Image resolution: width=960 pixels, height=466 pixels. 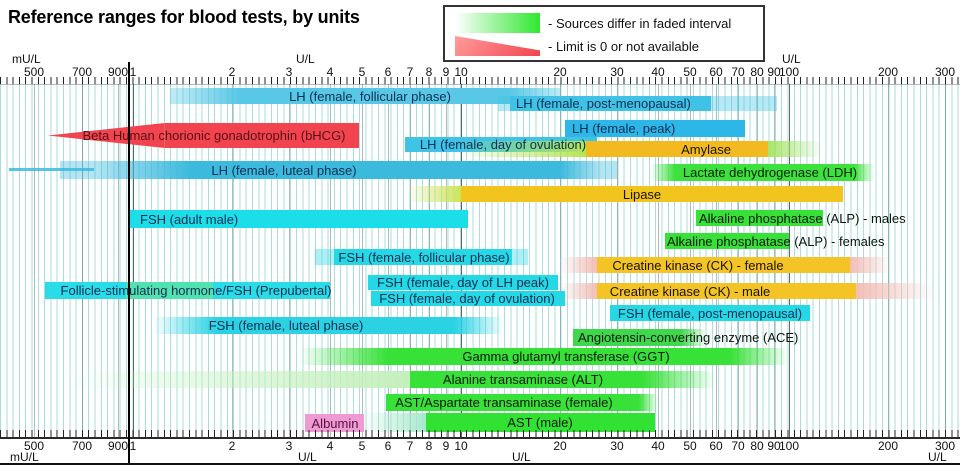 What do you see at coordinates (298, 219) in the screenshot?
I see `range-solid-fsh-adult-male` at bounding box center [298, 219].